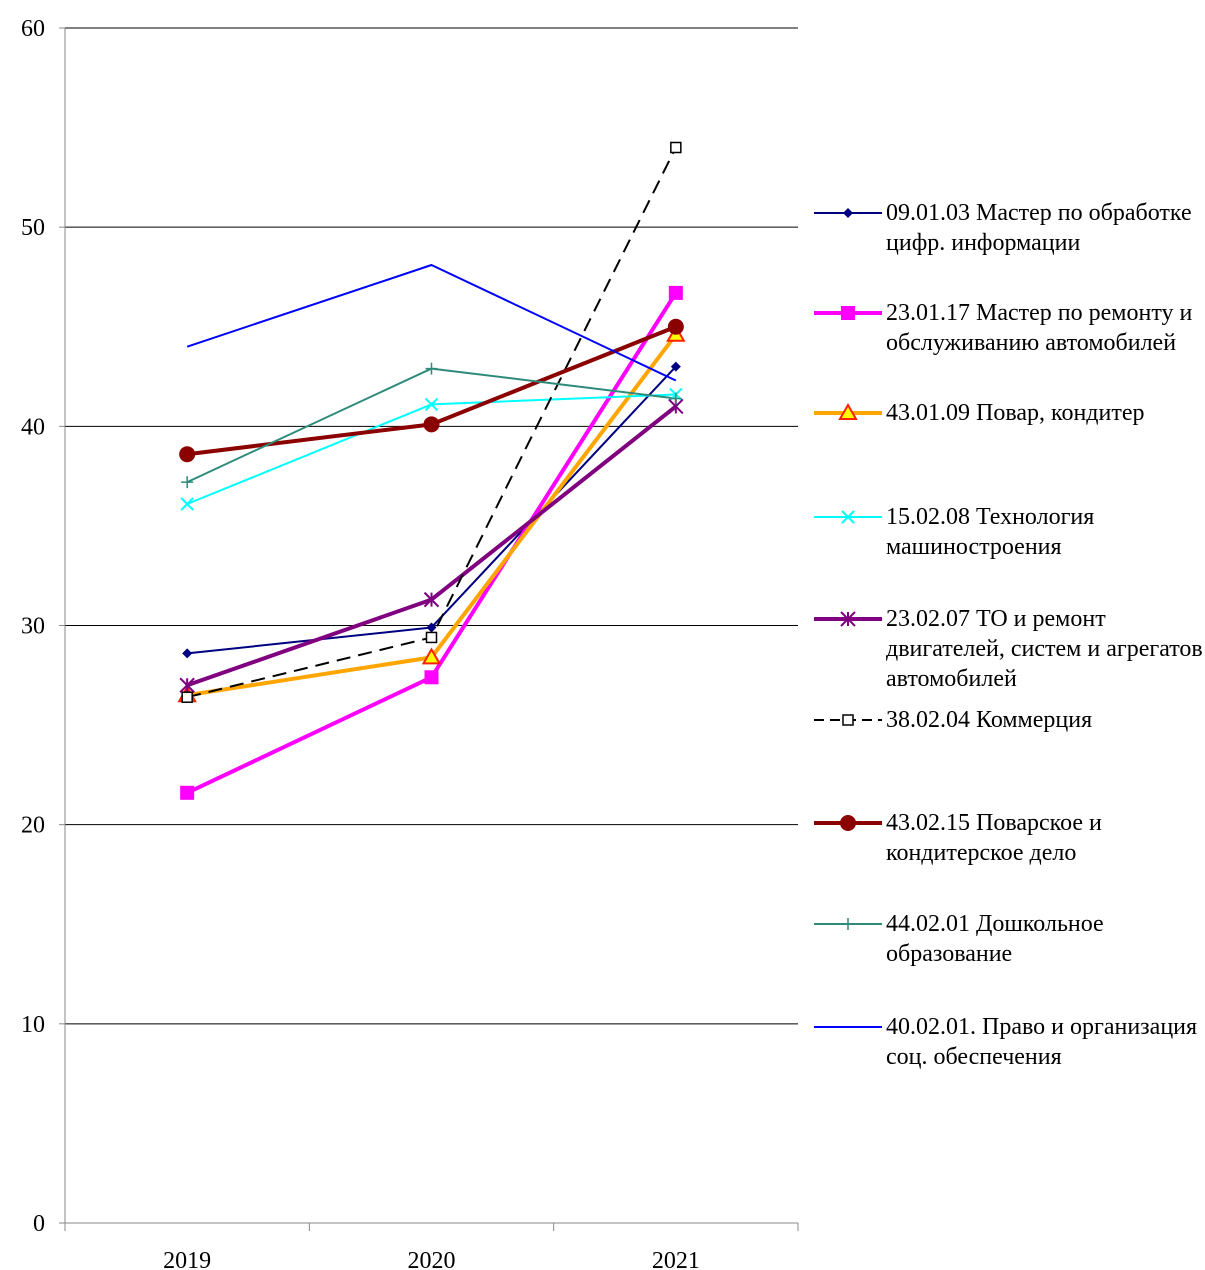 This screenshot has width=1205, height=1270. I want to click on legend-item: 38.02.04 Коммерция, so click(1007, 720).